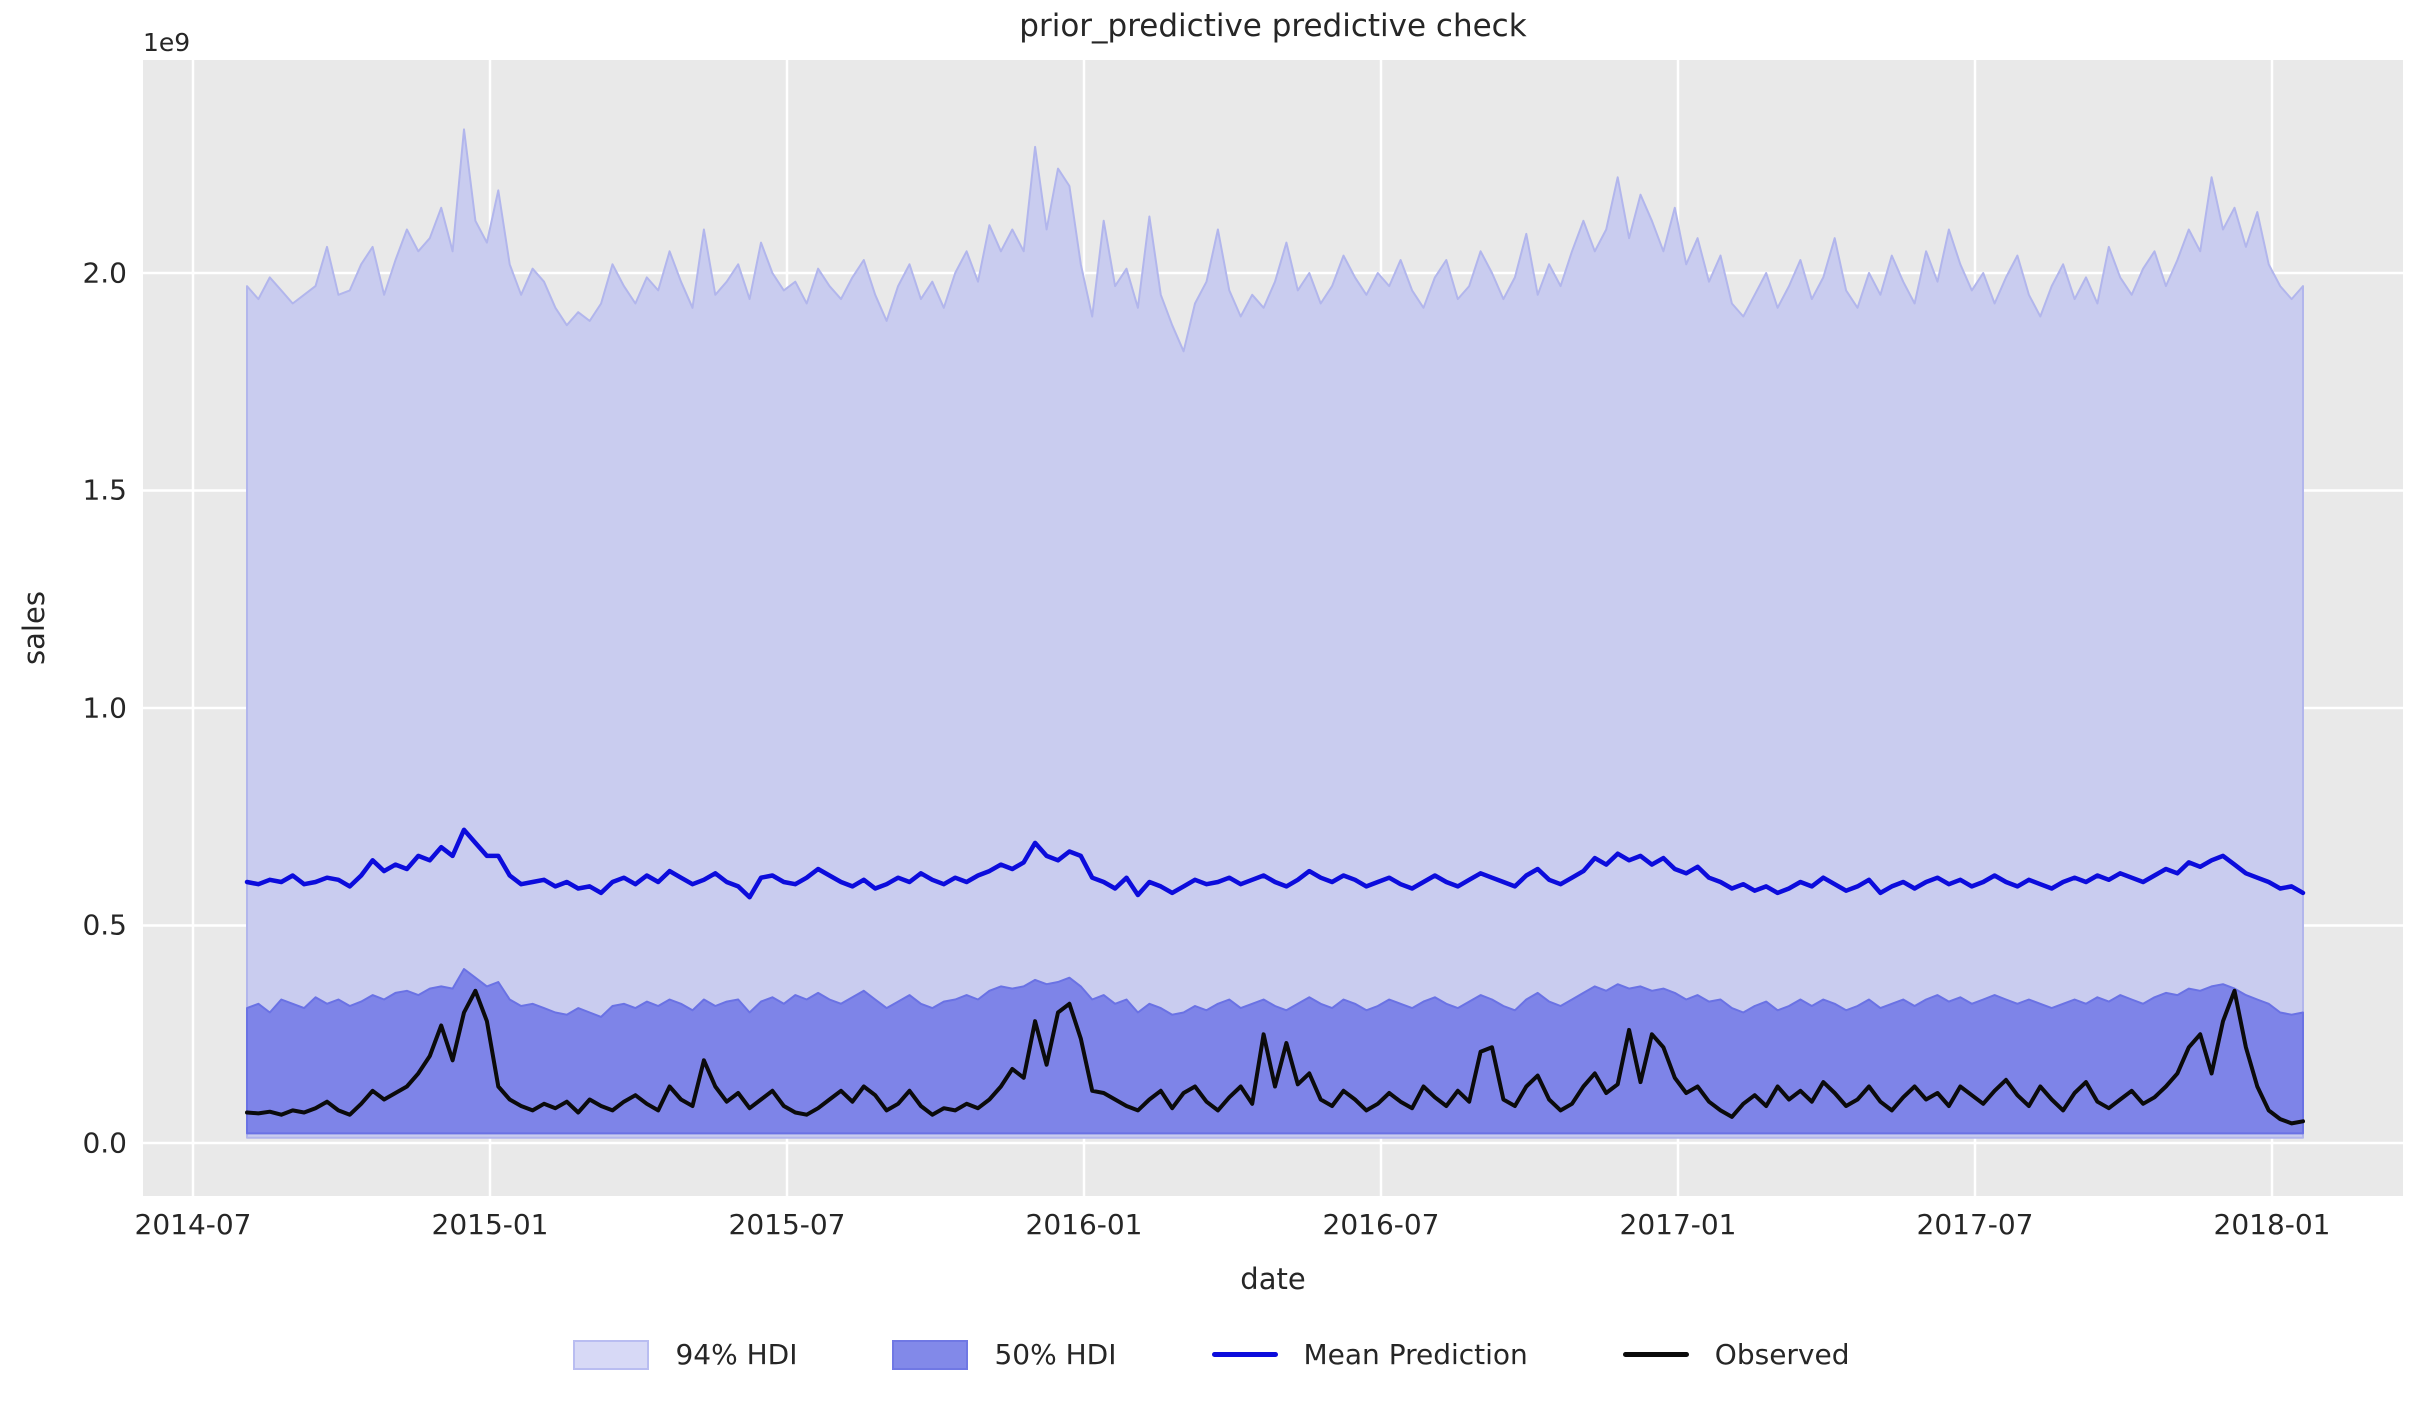 This screenshot has width=2423, height=1423. I want to click on y-tick-2.0: 2.0, so click(104, 273).